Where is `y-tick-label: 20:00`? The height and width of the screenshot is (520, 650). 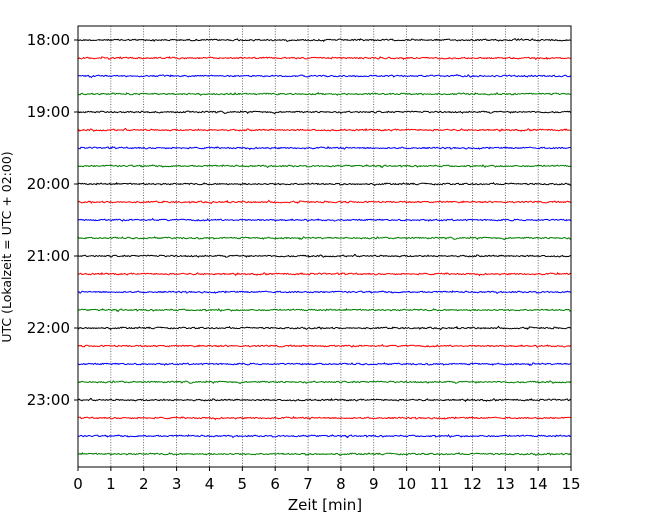
y-tick-label: 20:00 is located at coordinates (48, 184).